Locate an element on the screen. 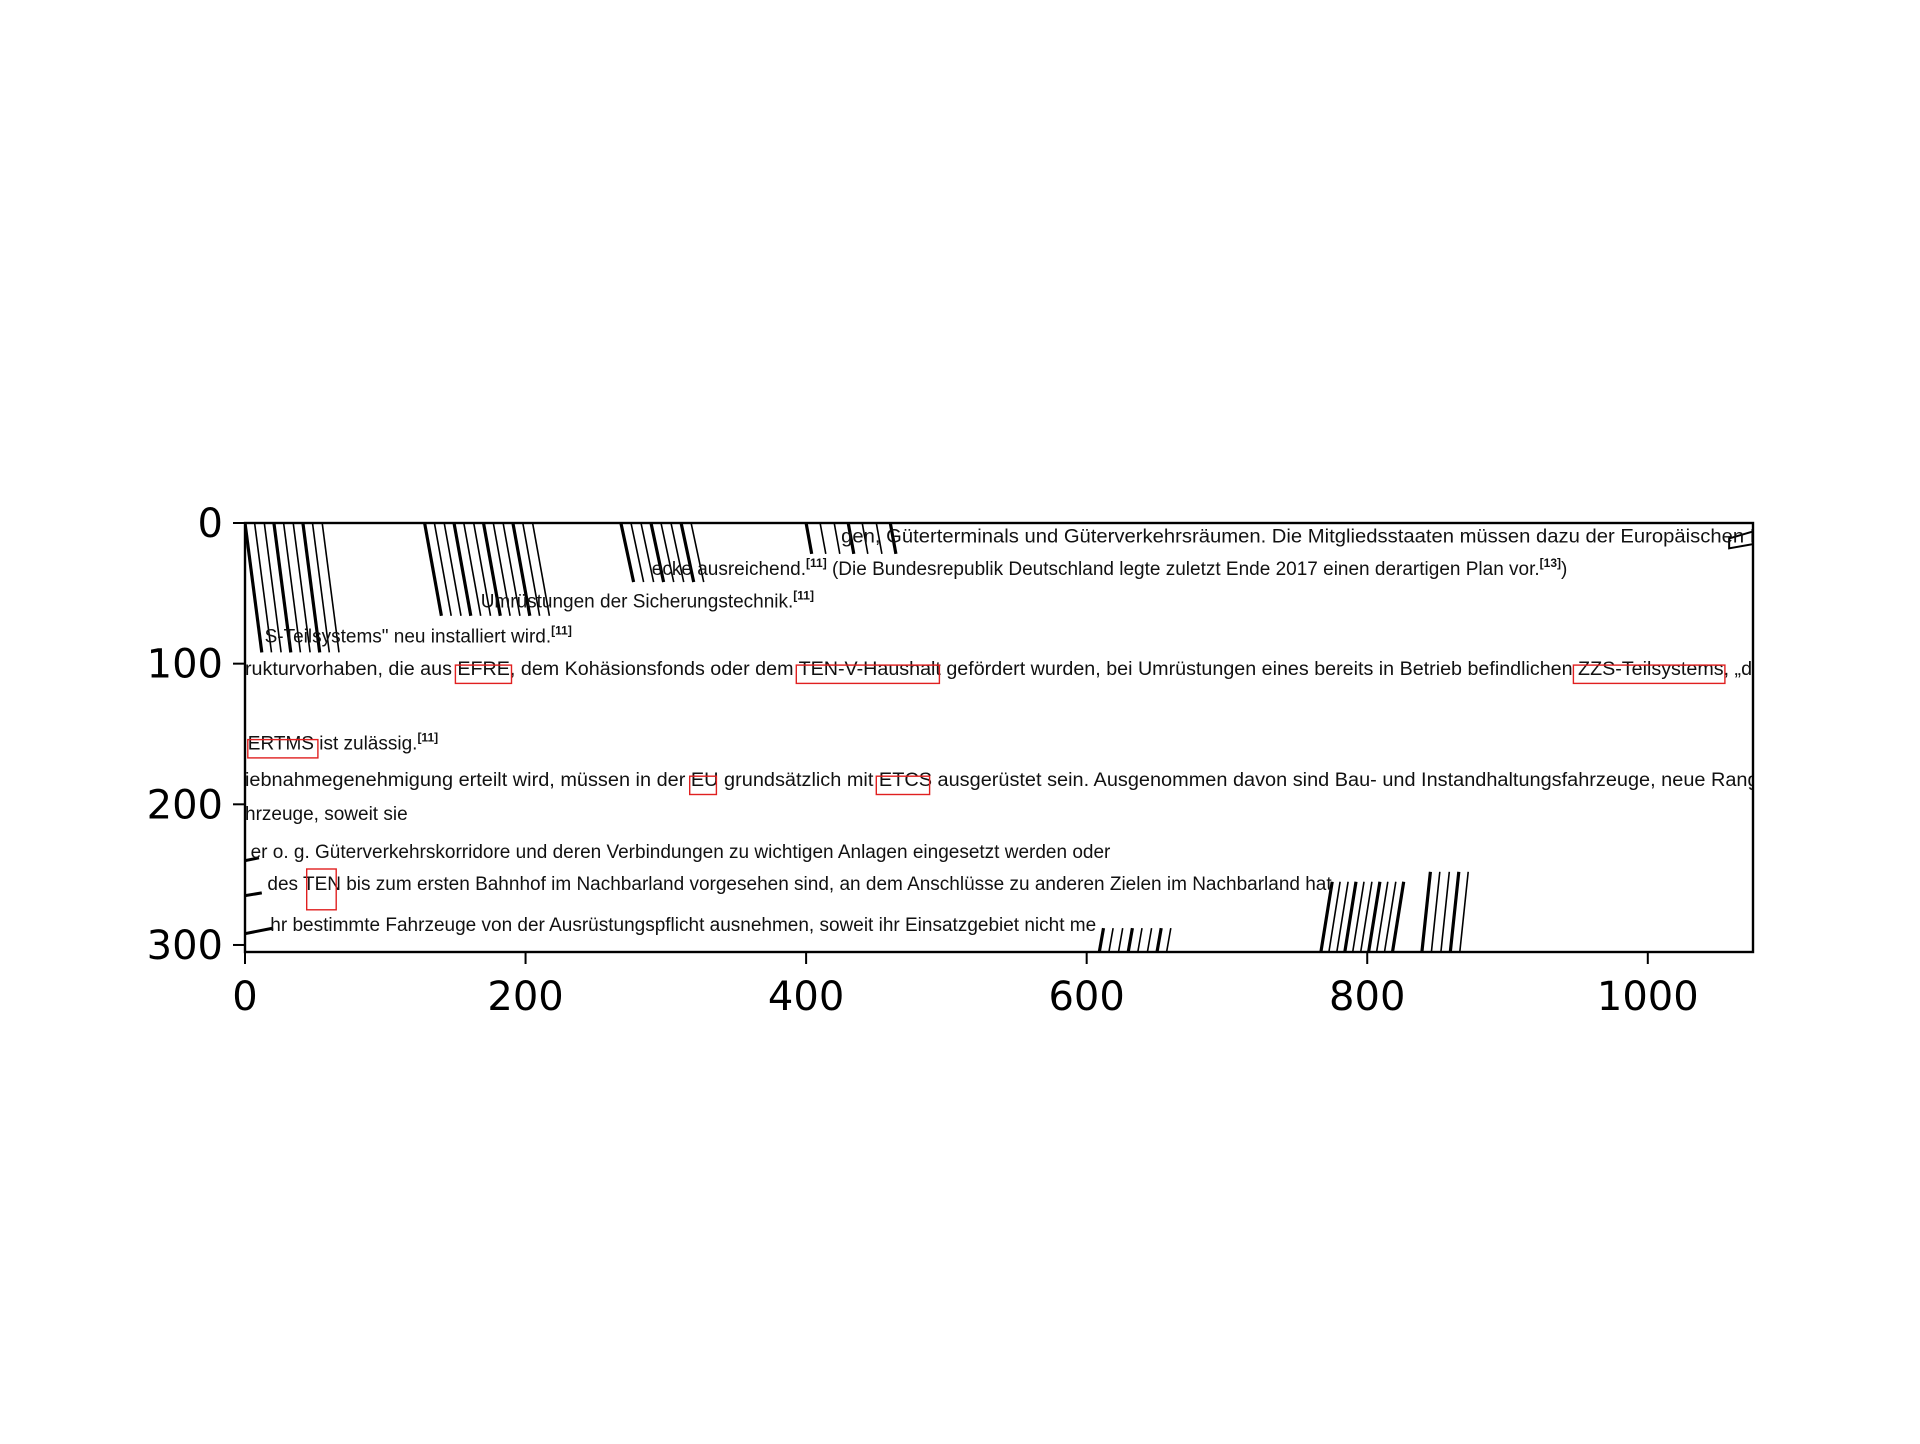  highlight-ertms is located at coordinates (283, 748).